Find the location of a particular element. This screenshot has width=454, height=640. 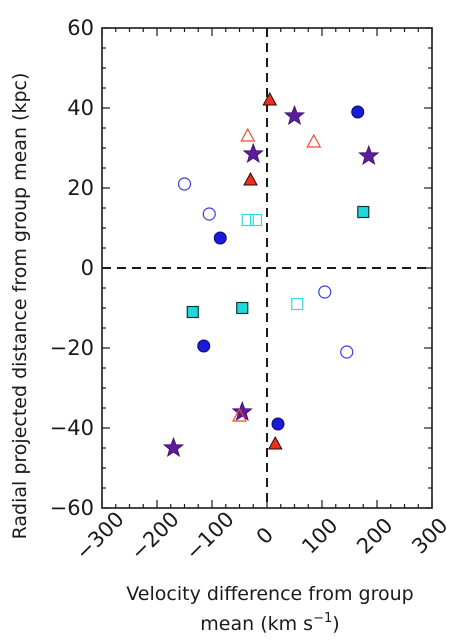

x-tick-label: 0 is located at coordinates (265, 536).